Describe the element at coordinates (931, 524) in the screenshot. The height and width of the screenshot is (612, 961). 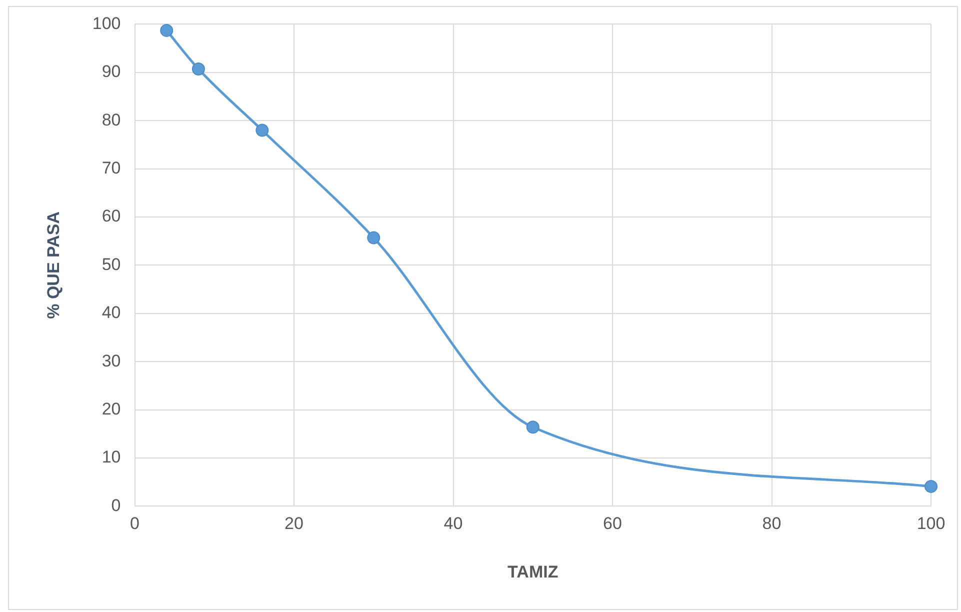
I see `x-tick-label: 100` at that location.